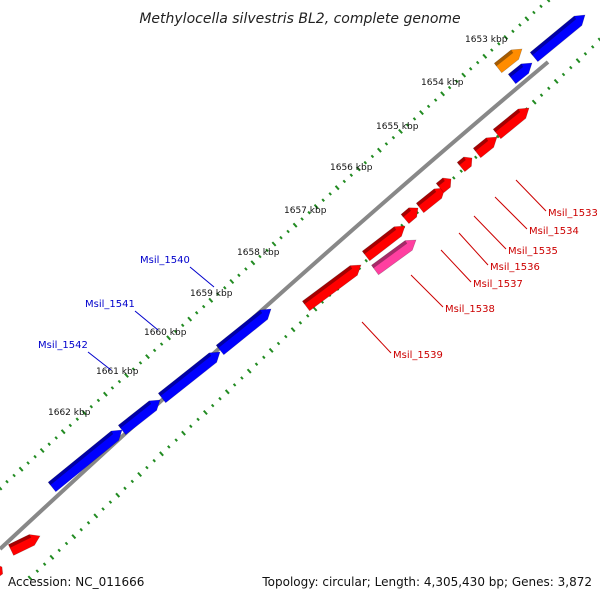 This screenshot has height=600, width=600. Describe the element at coordinates (305, 211) in the screenshot. I see `tick-label: 1657 kbp` at that location.